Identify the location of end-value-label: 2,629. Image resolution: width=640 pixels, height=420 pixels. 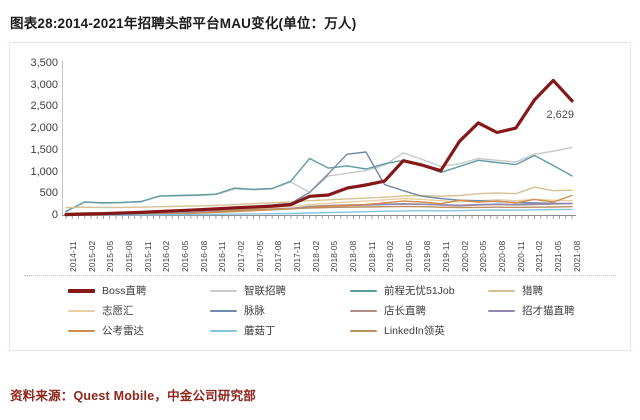
(560, 115).